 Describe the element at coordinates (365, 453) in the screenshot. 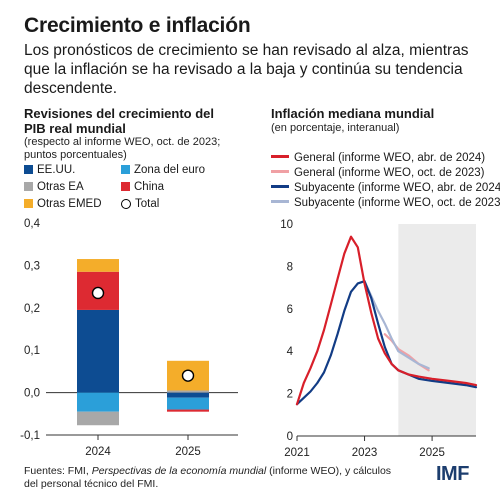

I see `x-tick-label: 2023` at that location.